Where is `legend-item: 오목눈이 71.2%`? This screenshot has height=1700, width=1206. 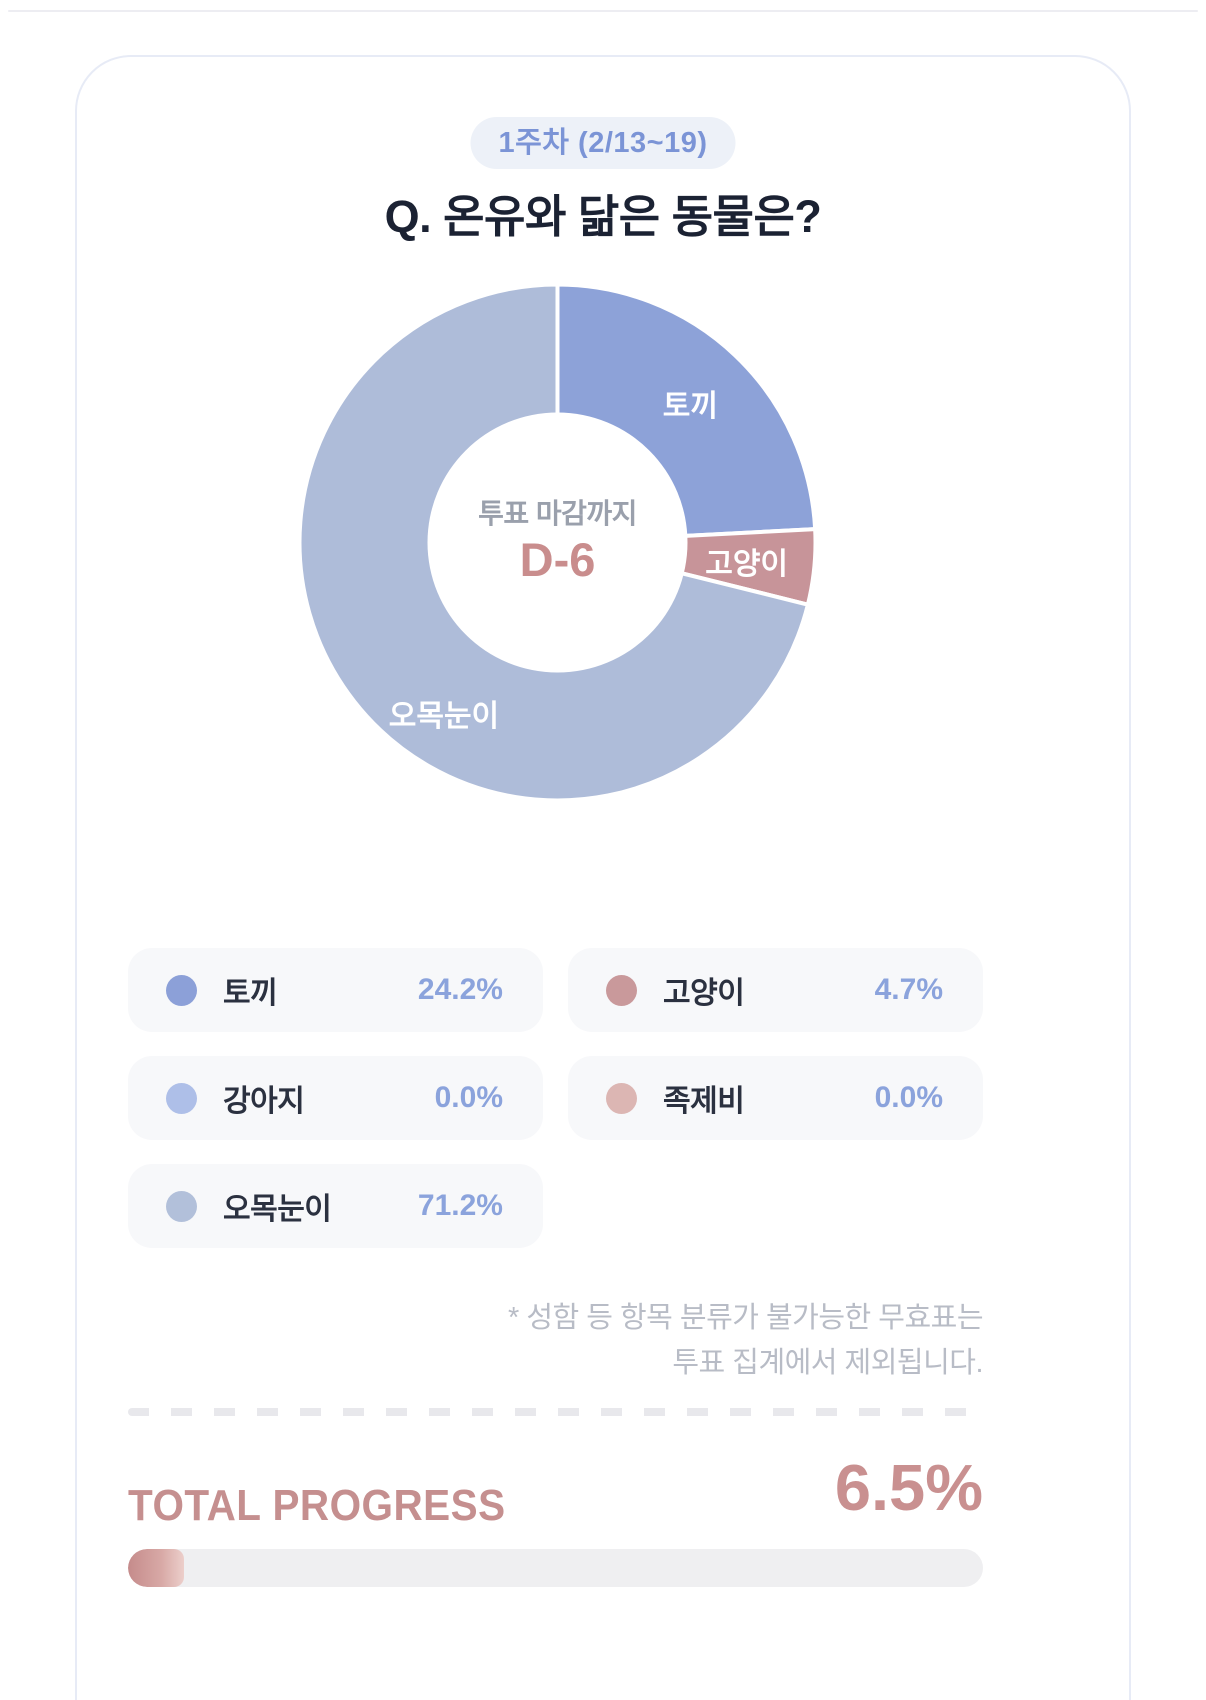 legend-item: 오목눈이 71.2% is located at coordinates (335, 1206).